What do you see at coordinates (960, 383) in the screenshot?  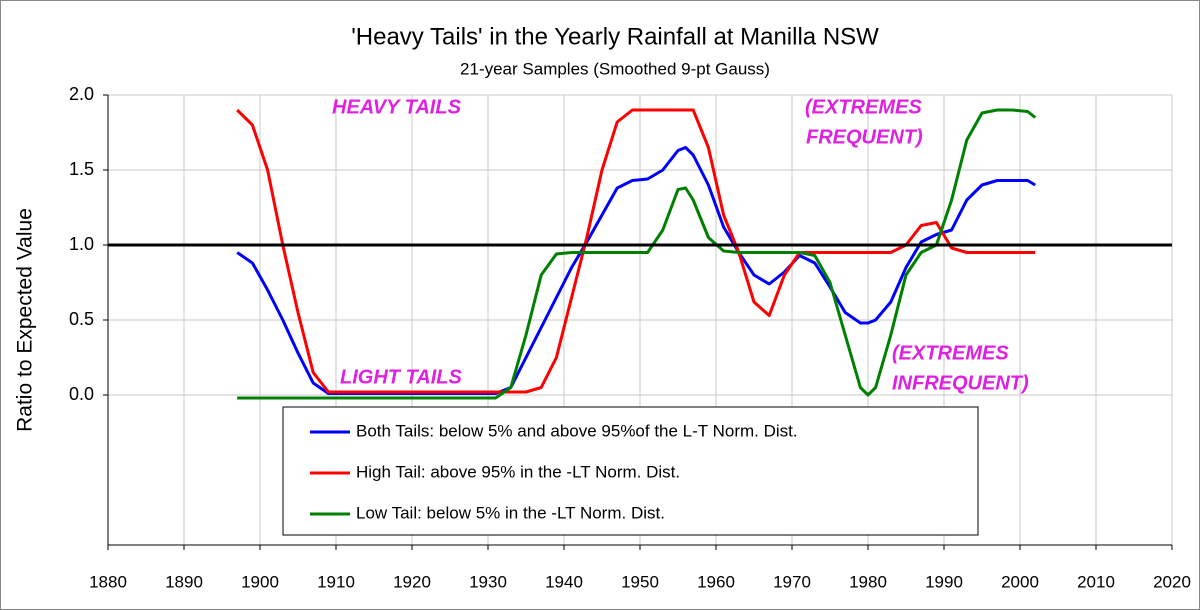 I see `annotation: INFREQUENT)` at bounding box center [960, 383].